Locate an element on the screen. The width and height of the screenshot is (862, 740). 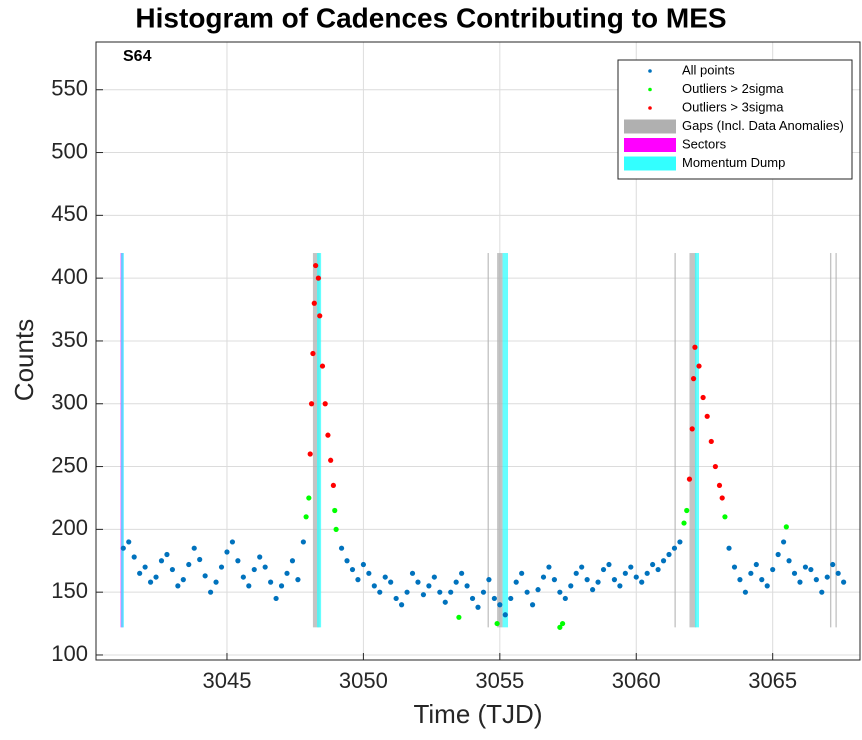
x-tick-label: 3055 is located at coordinates (499, 680).